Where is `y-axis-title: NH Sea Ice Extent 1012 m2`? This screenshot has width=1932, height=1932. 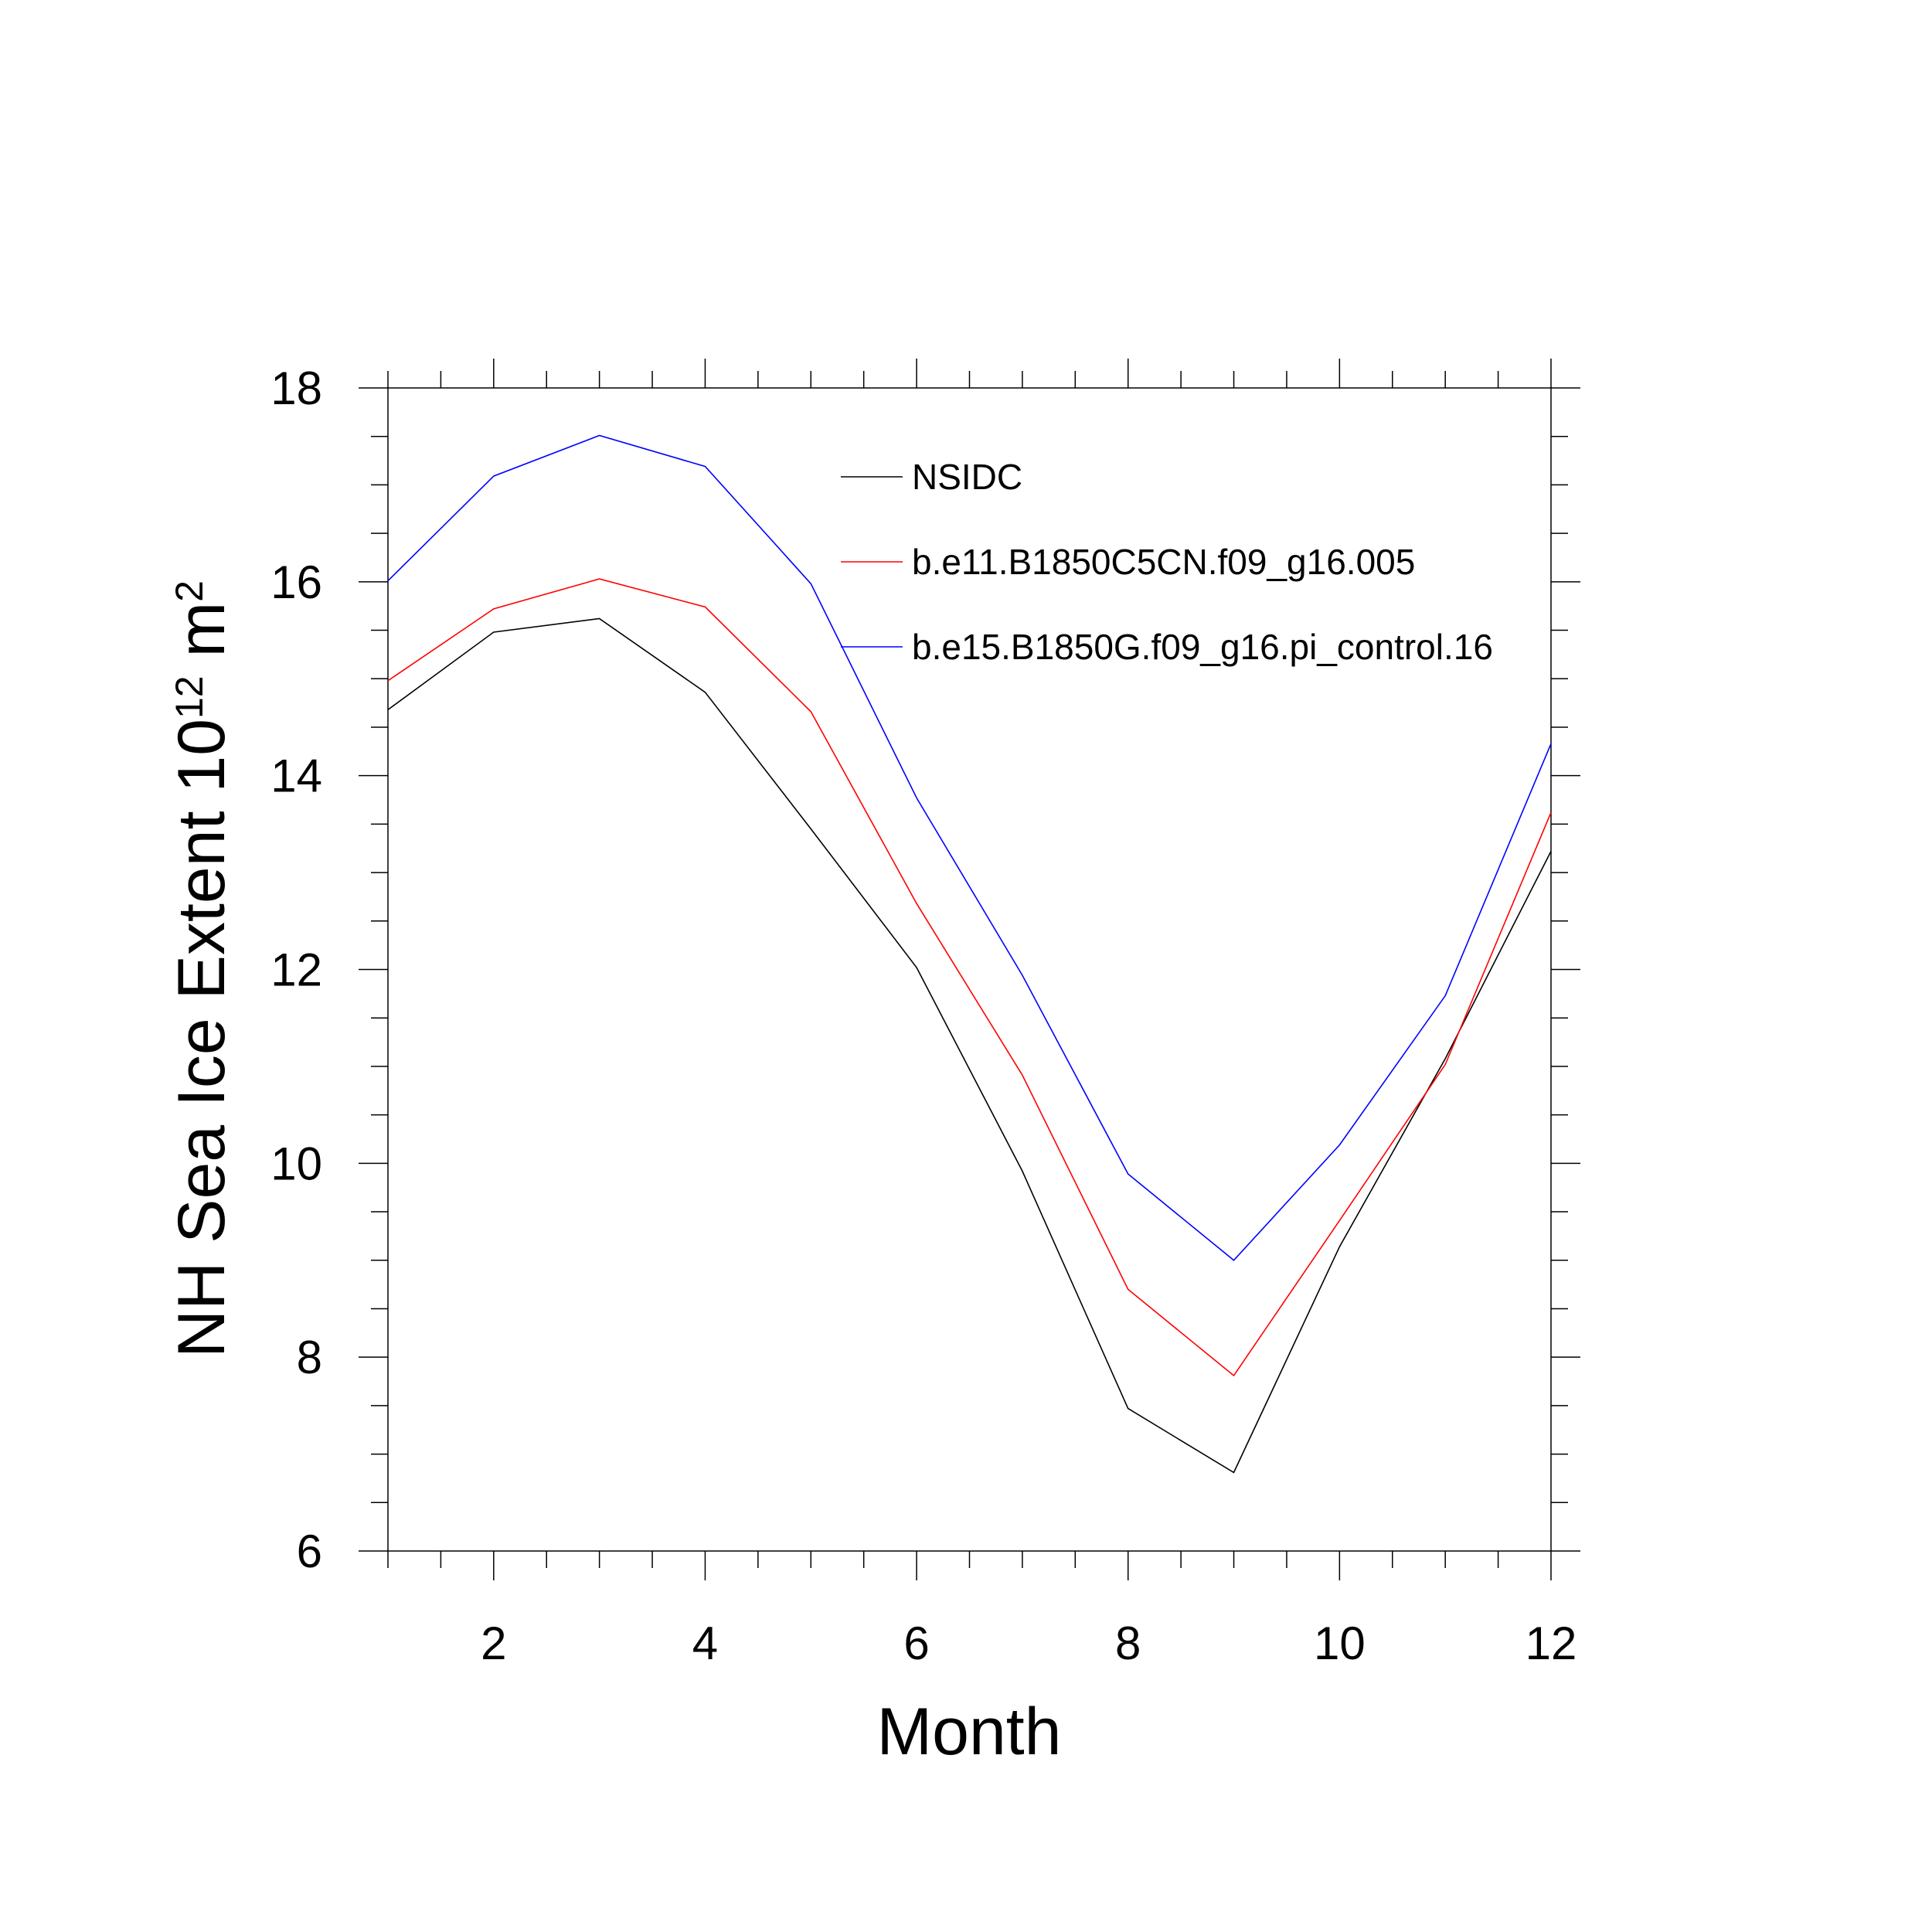 y-axis-title: NH Sea Ice Extent 1012 m2 is located at coordinates (202, 969).